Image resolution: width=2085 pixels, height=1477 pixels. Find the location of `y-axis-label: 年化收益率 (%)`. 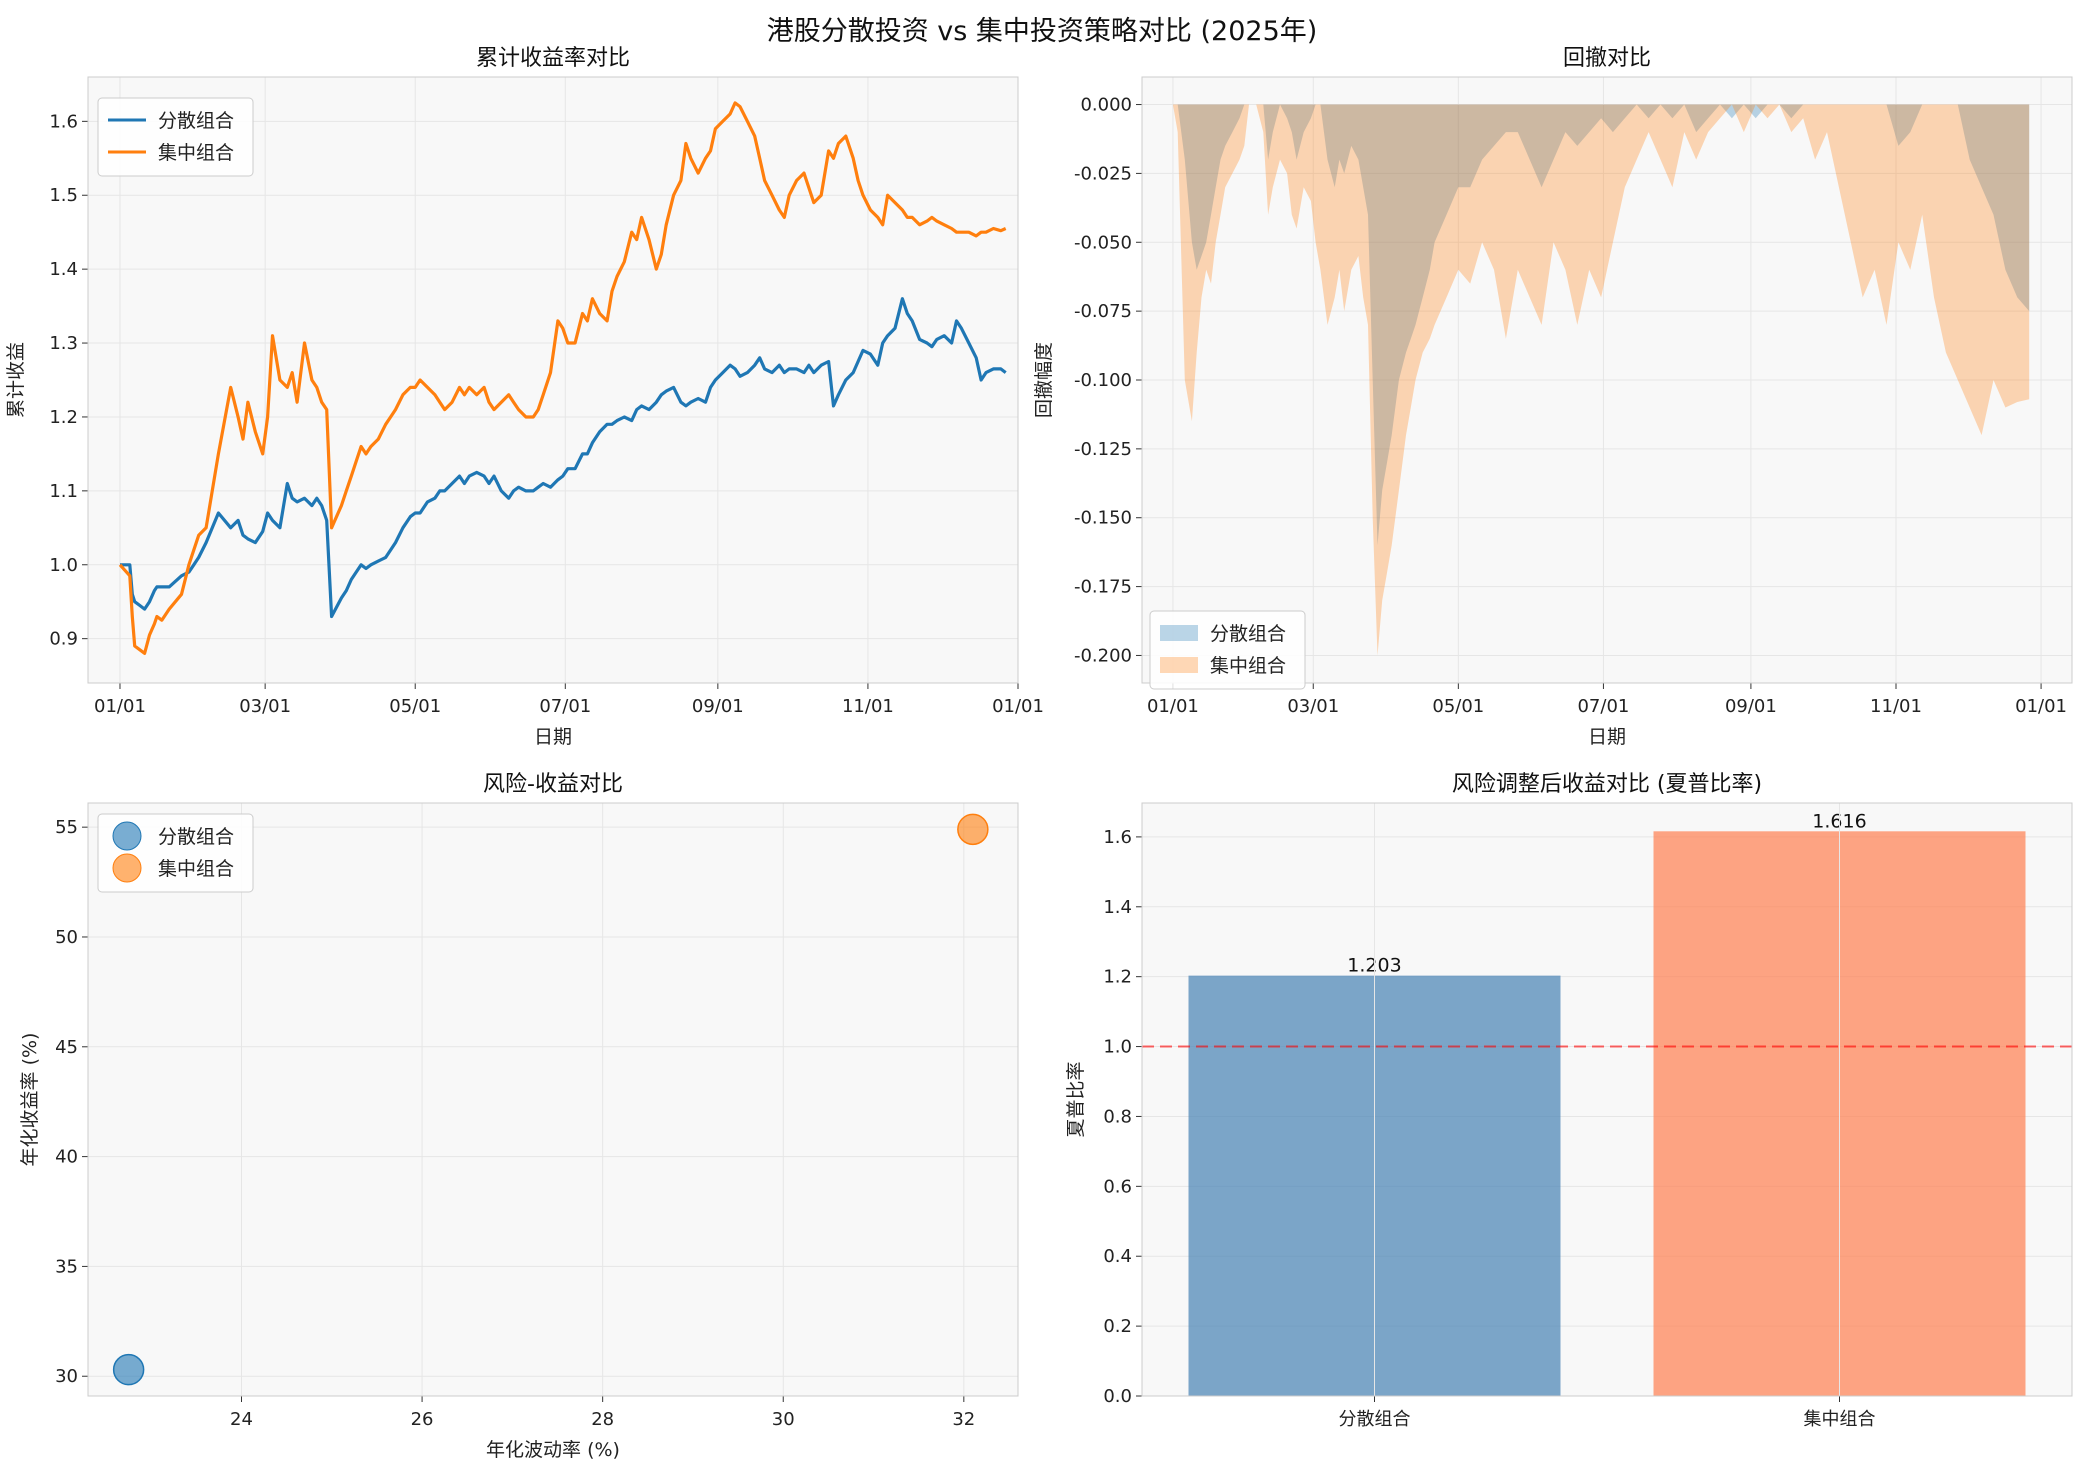

y-axis-label: 年化收益率 (%) is located at coordinates (30, 1100).